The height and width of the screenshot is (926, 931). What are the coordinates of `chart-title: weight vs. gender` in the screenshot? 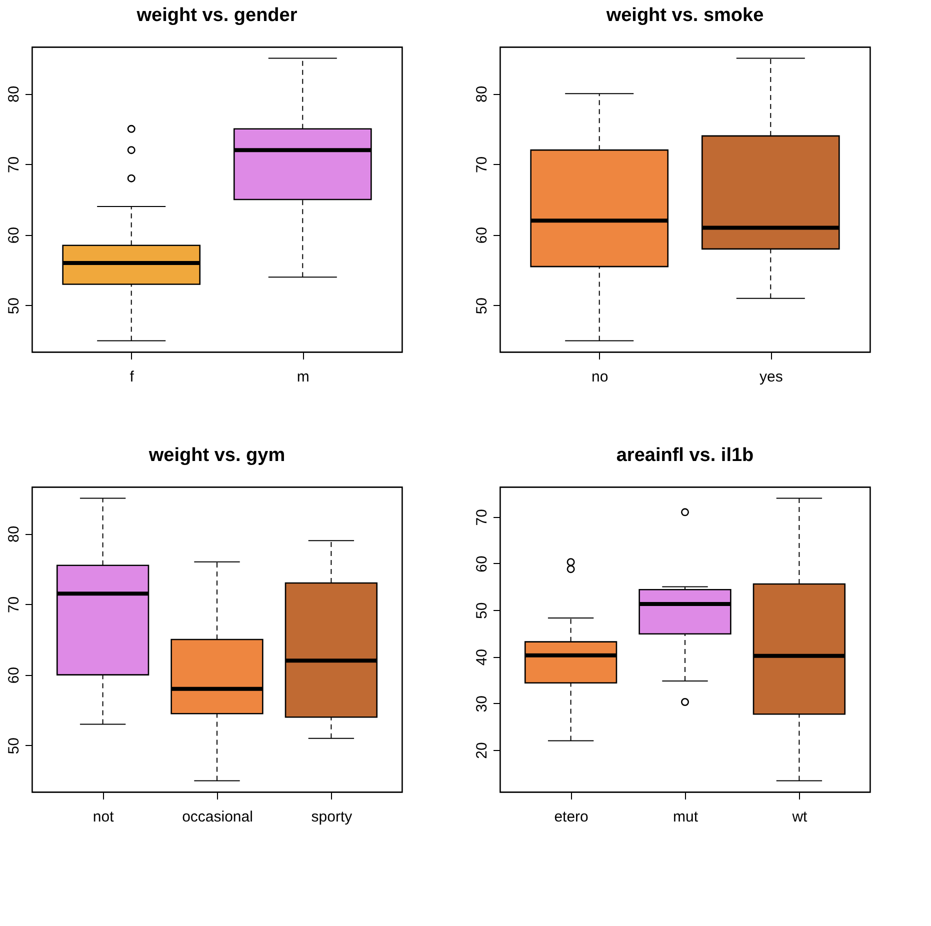 It's located at (217, 15).